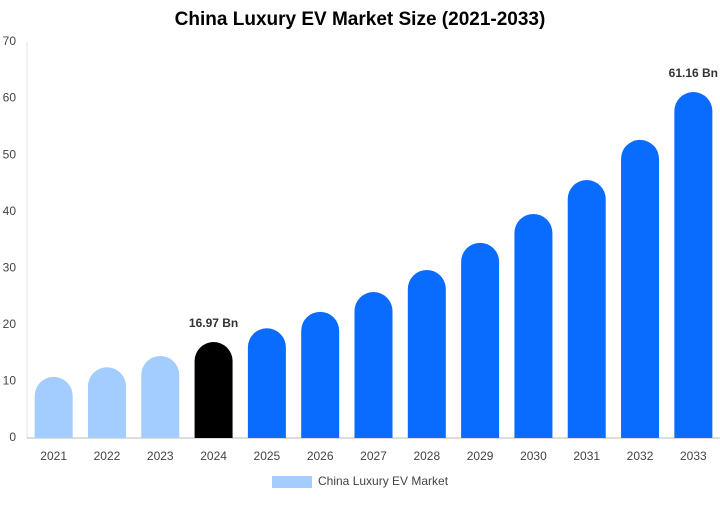  Describe the element at coordinates (267, 456) in the screenshot. I see `x-tick-label: 2025` at that location.